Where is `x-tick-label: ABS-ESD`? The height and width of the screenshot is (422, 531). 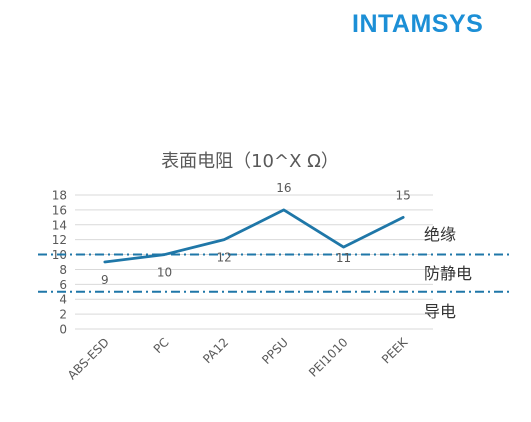 x-tick-label: ABS-ESD is located at coordinates (88, 358).